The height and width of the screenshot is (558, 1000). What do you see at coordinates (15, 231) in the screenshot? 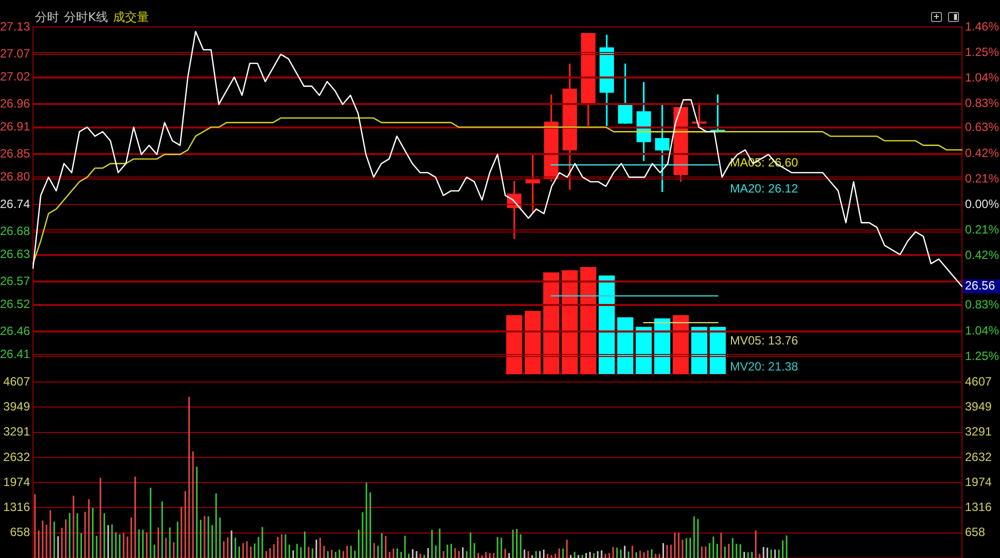
I see `y-tick-label: 26.68` at bounding box center [15, 231].